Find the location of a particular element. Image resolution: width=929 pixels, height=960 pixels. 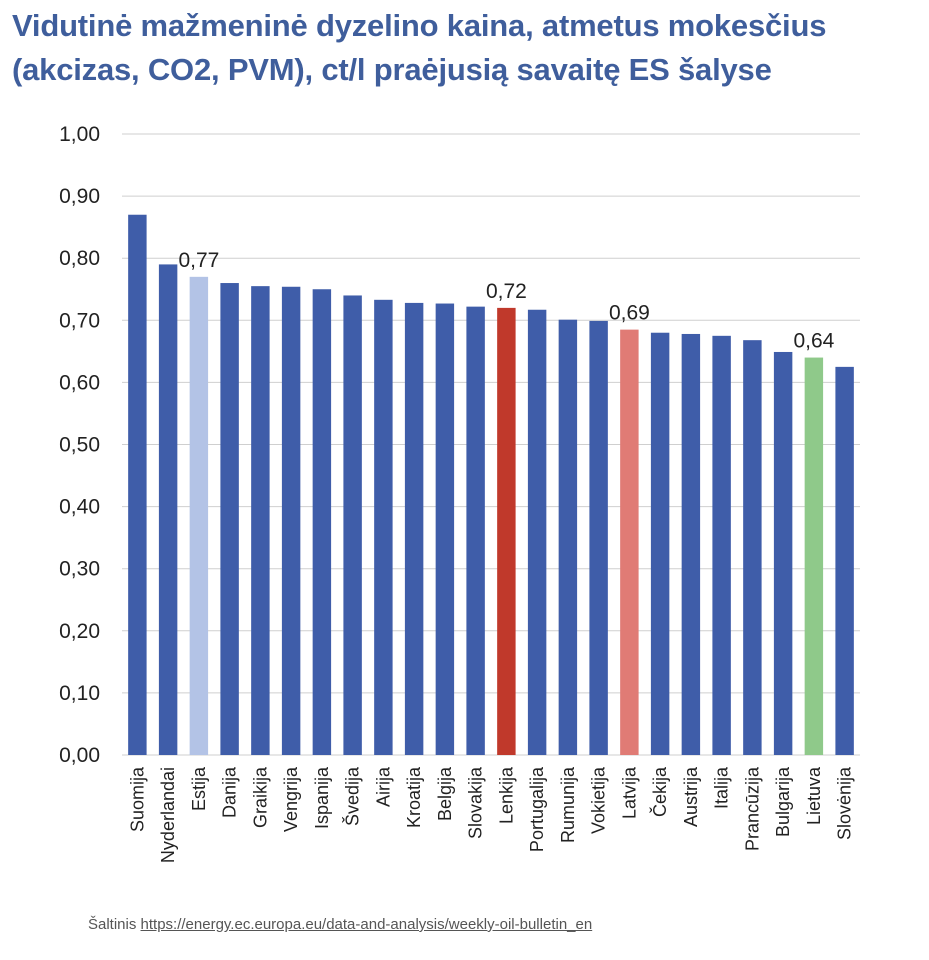

x-category-label: Danija is located at coordinates (230, 792).